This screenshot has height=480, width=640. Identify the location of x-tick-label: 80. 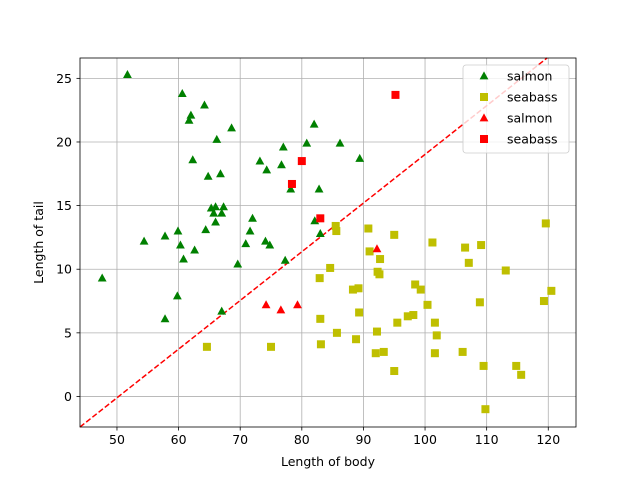
(302, 439).